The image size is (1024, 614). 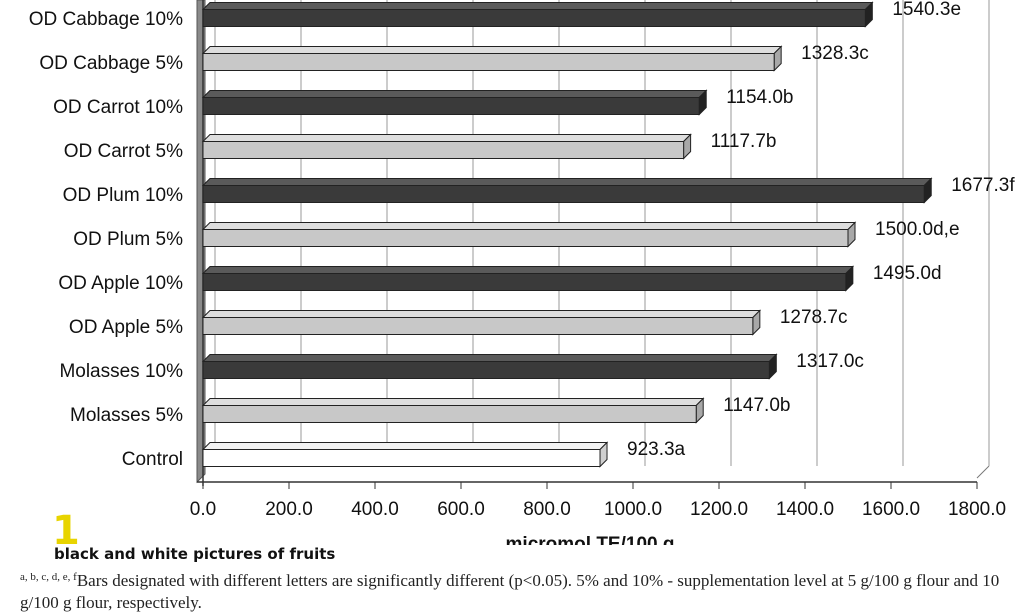 I want to click on category-label: OD Carrot 10%, so click(x=118, y=107).